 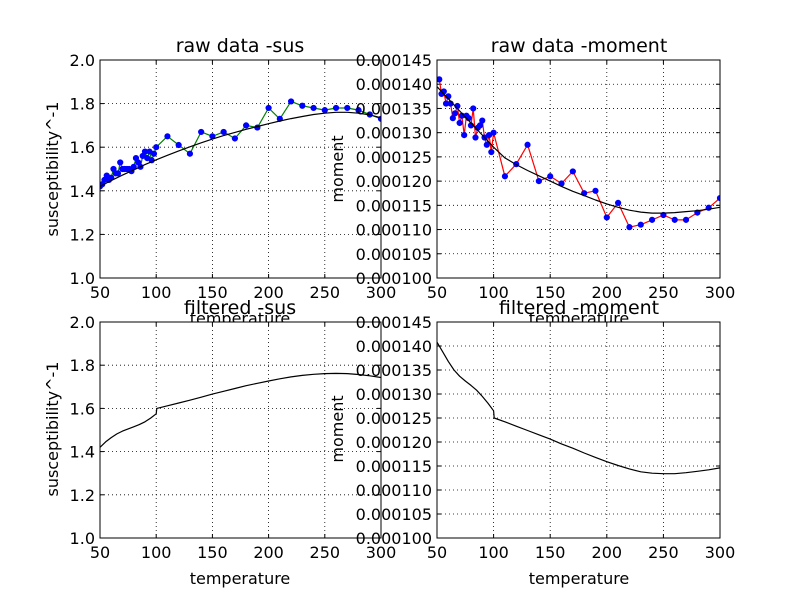 I want to click on y-tick-label: 1.8, so click(x=82, y=365).